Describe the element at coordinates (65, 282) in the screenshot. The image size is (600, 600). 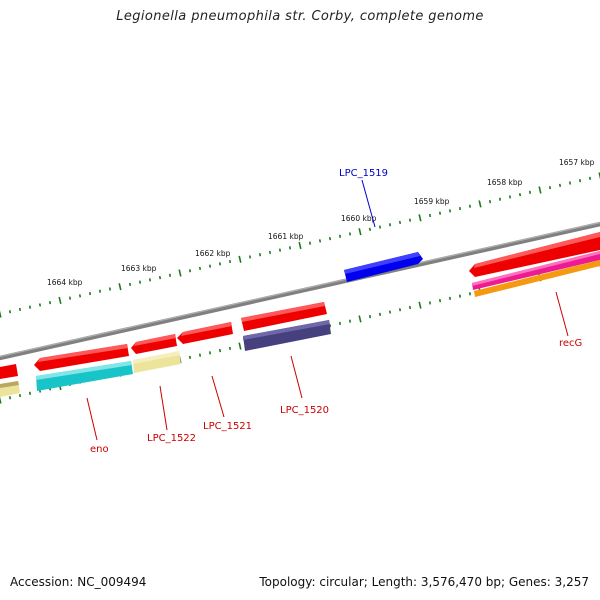
I see `tick-label-1664: 1664 kbp` at that location.